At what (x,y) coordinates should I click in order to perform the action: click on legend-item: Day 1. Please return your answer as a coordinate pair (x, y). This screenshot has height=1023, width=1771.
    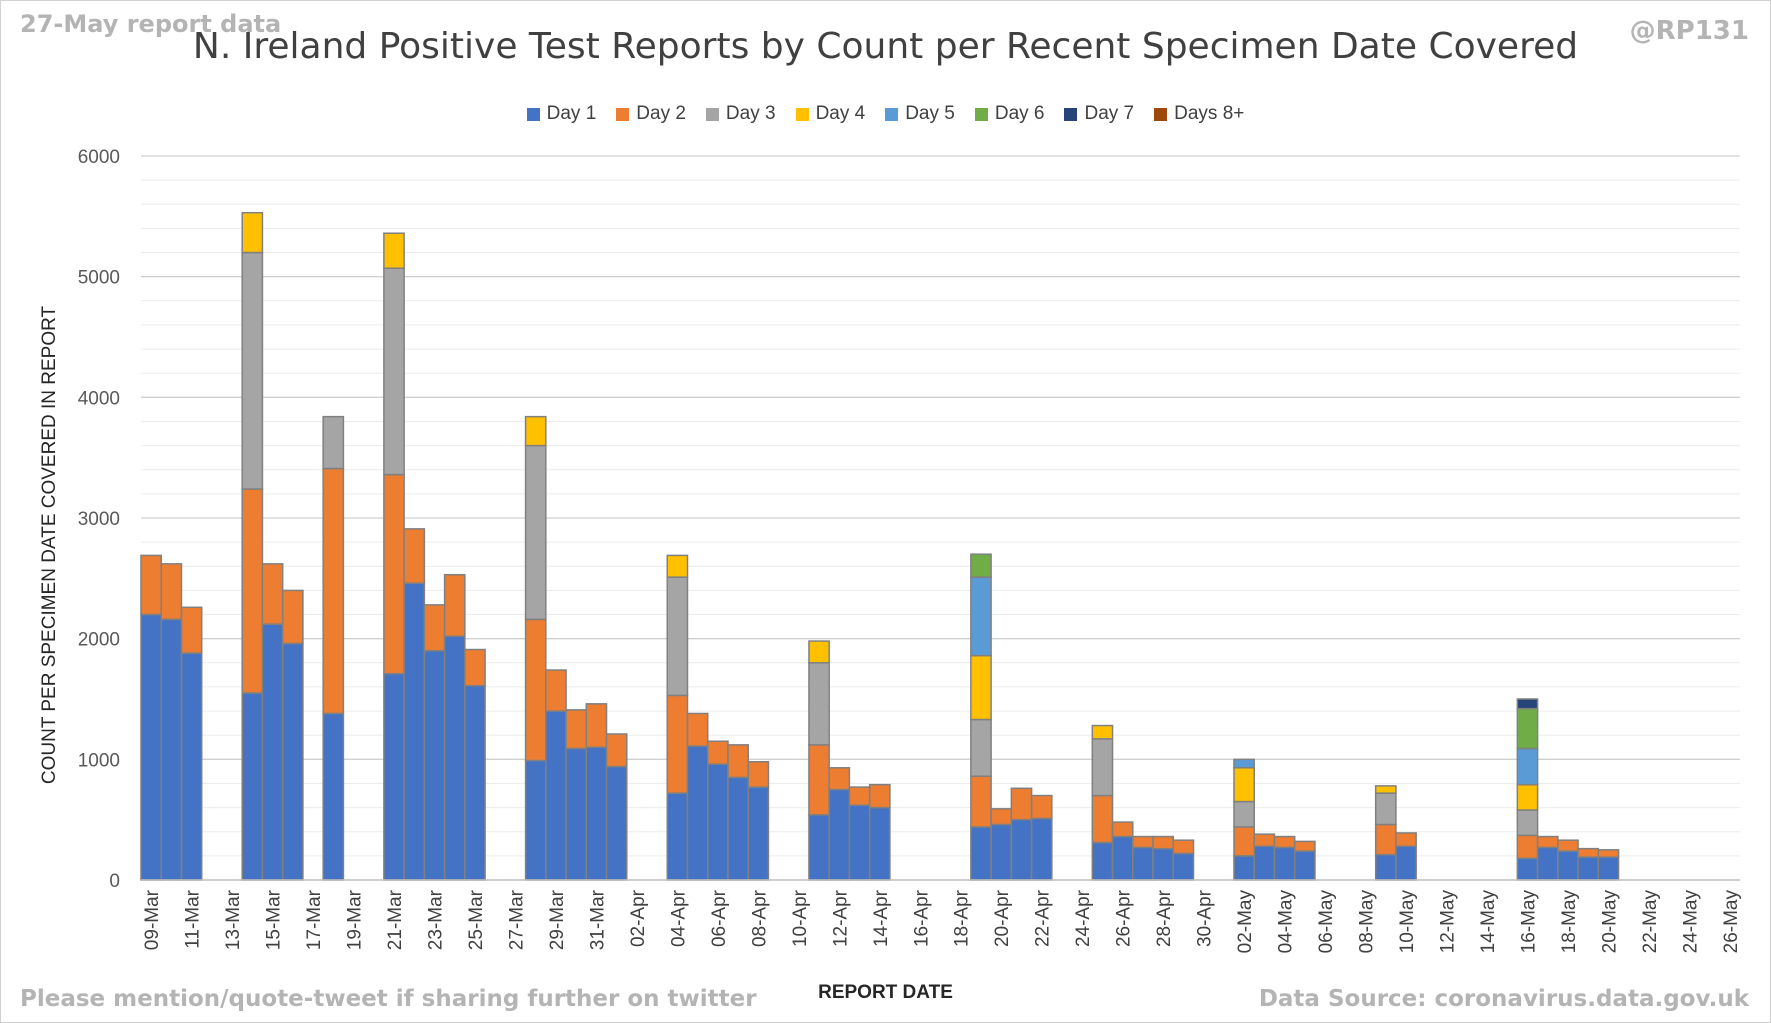
    Looking at the image, I should click on (561, 114).